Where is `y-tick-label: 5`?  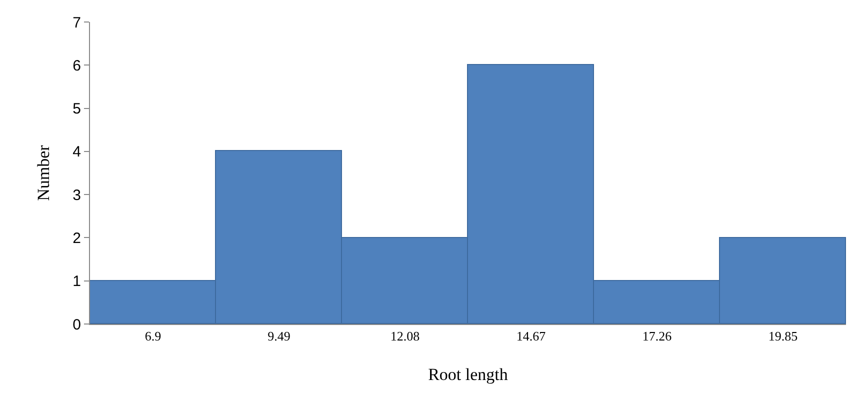
y-tick-label: 5 is located at coordinates (76, 109).